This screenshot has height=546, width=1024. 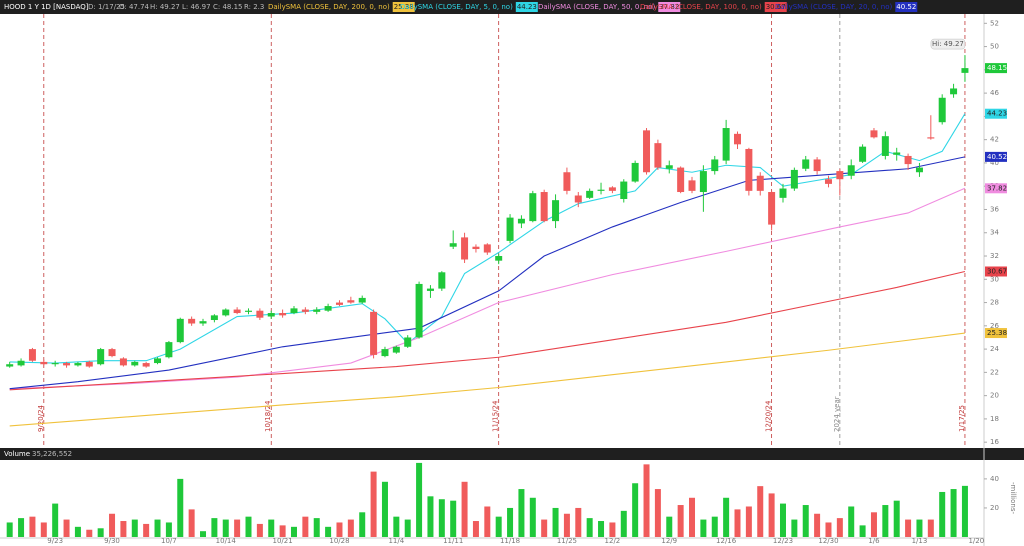 I want to click on annotation-box, so click(x=948, y=44).